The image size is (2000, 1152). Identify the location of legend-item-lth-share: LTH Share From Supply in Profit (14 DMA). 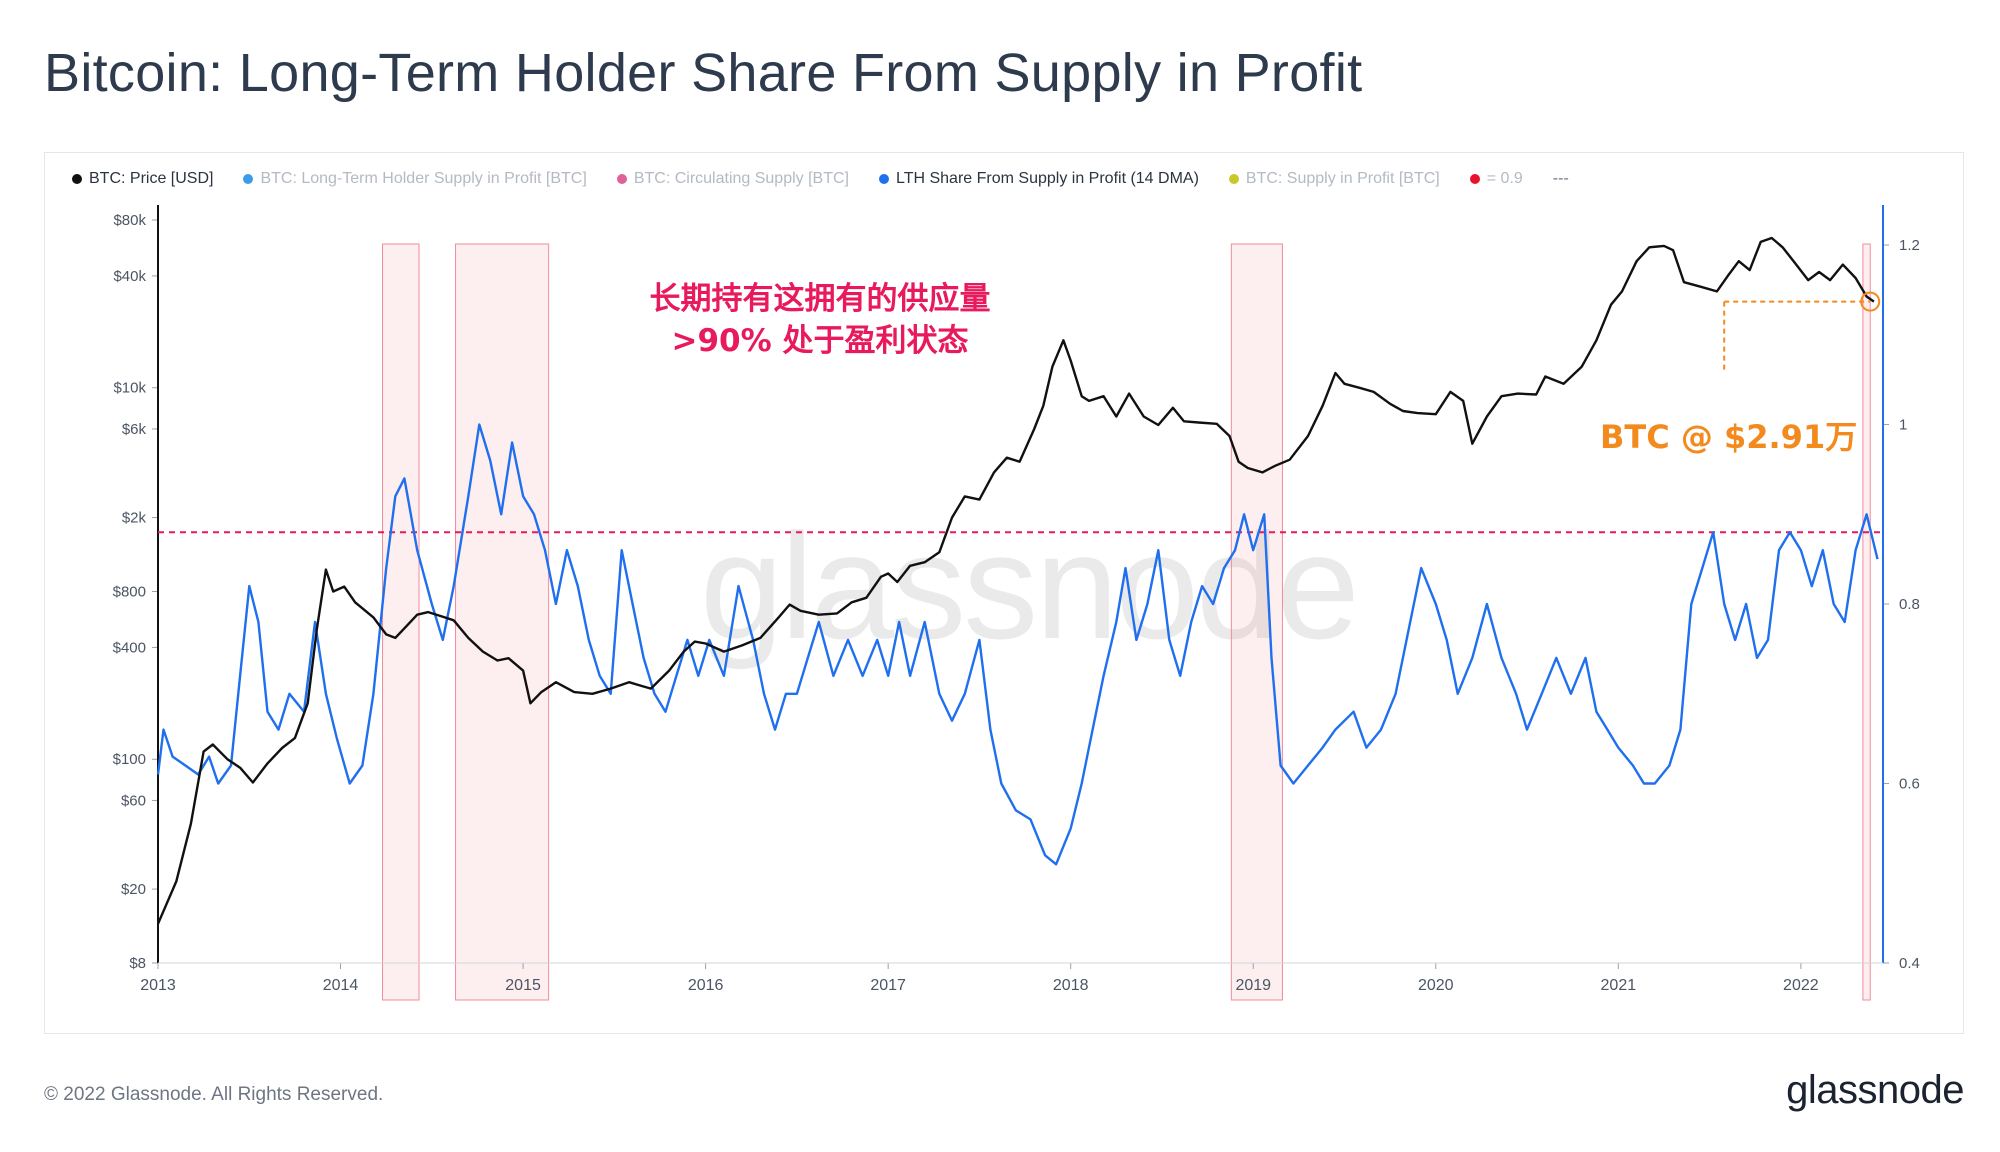
(1039, 179).